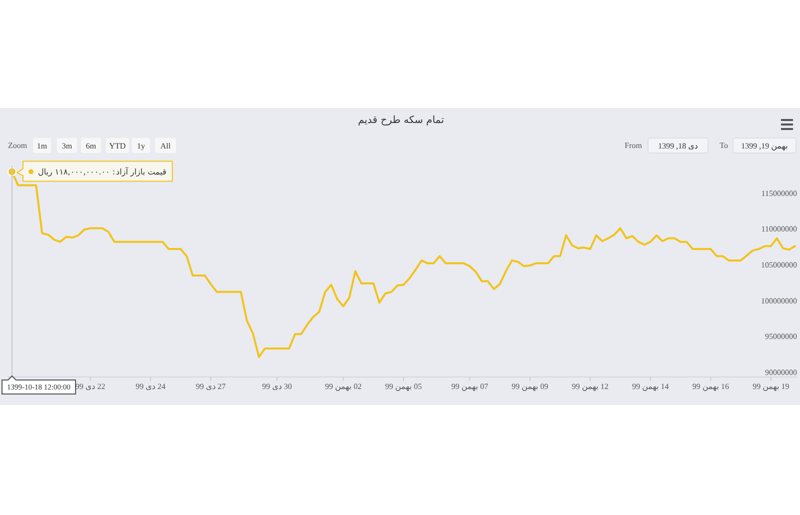 The width and height of the screenshot is (800, 515). I want to click on x-tick-label: 16 بهمن 99, so click(710, 386).